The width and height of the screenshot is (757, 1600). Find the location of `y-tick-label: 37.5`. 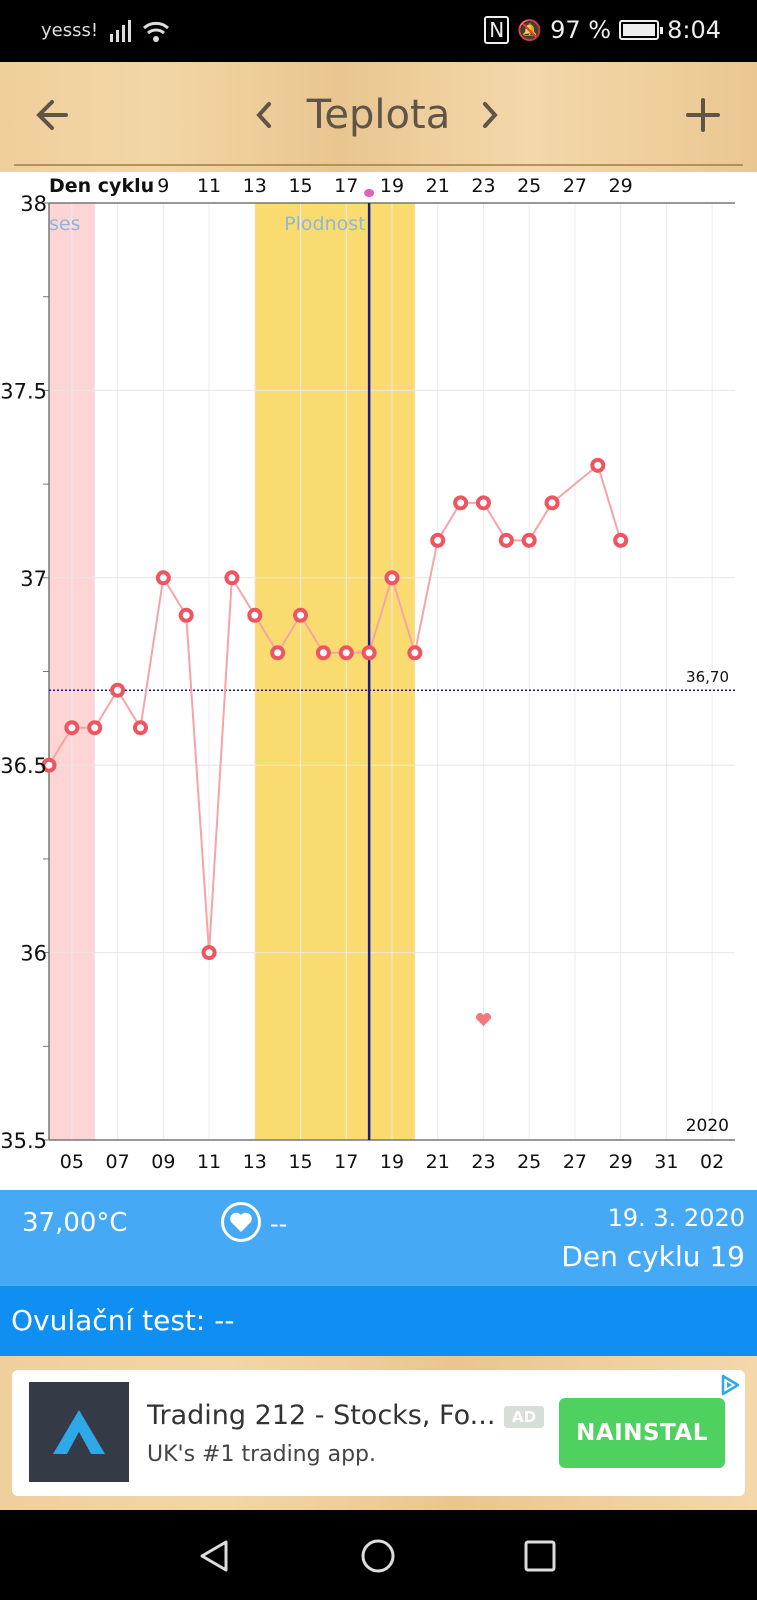

y-tick-label: 37.5 is located at coordinates (23, 391).